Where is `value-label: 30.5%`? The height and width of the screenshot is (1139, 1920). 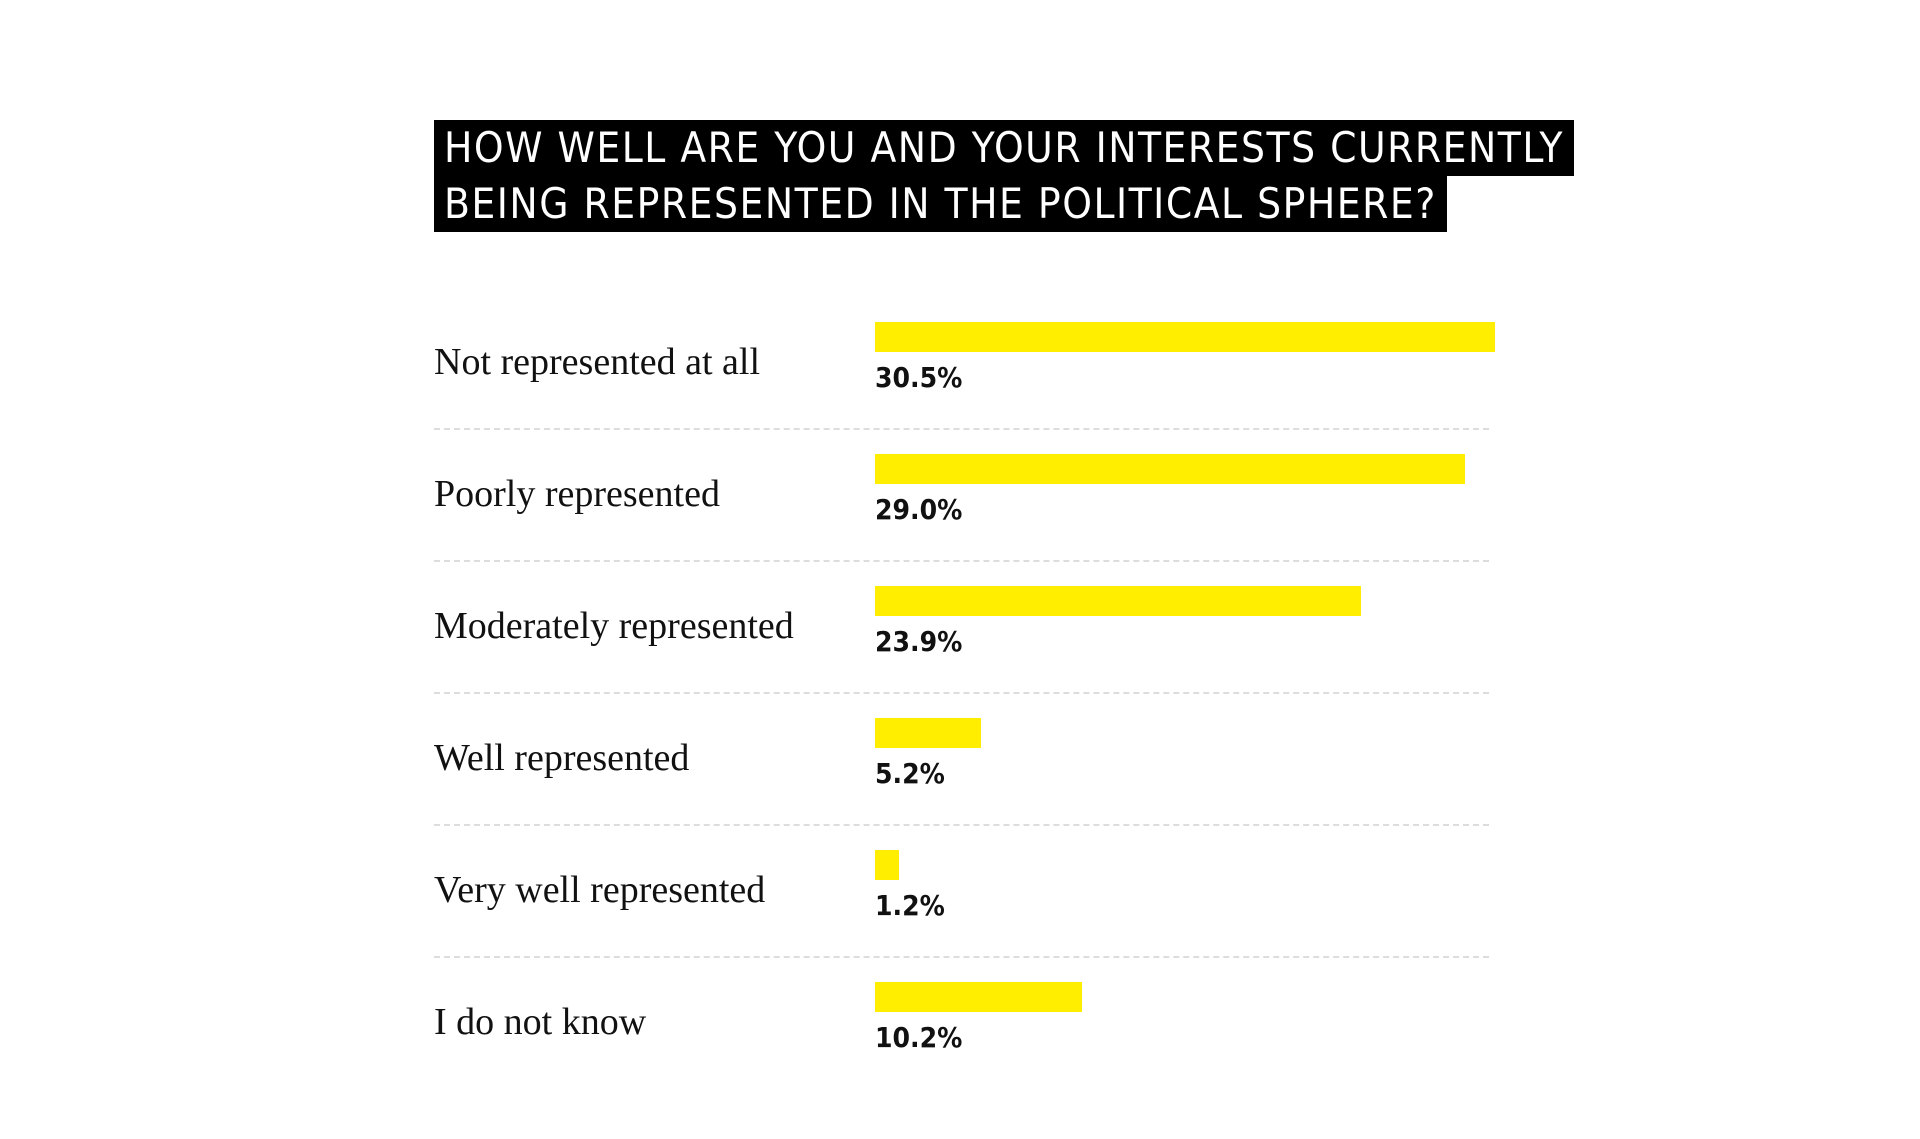
value-label: 30.5% is located at coordinates (919, 377).